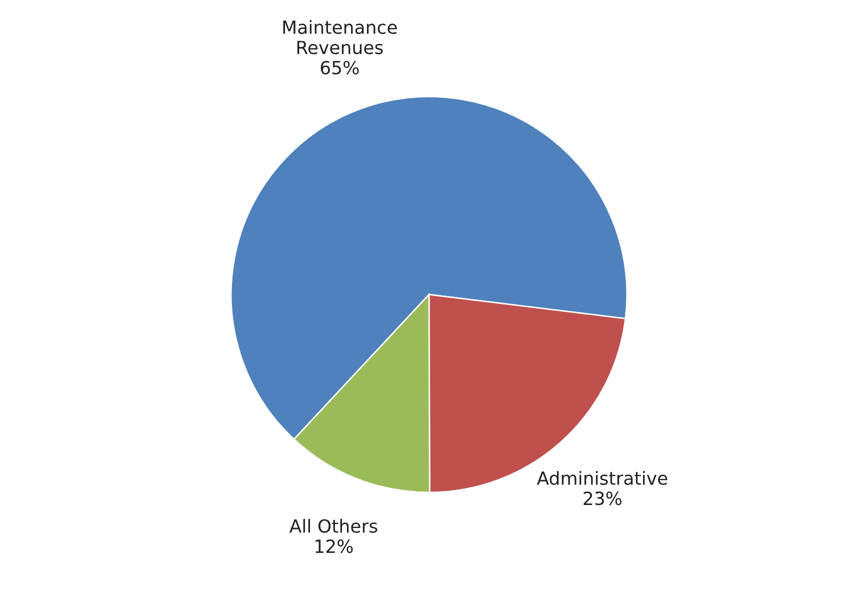  I want to click on data-label: 12%, so click(334, 546).